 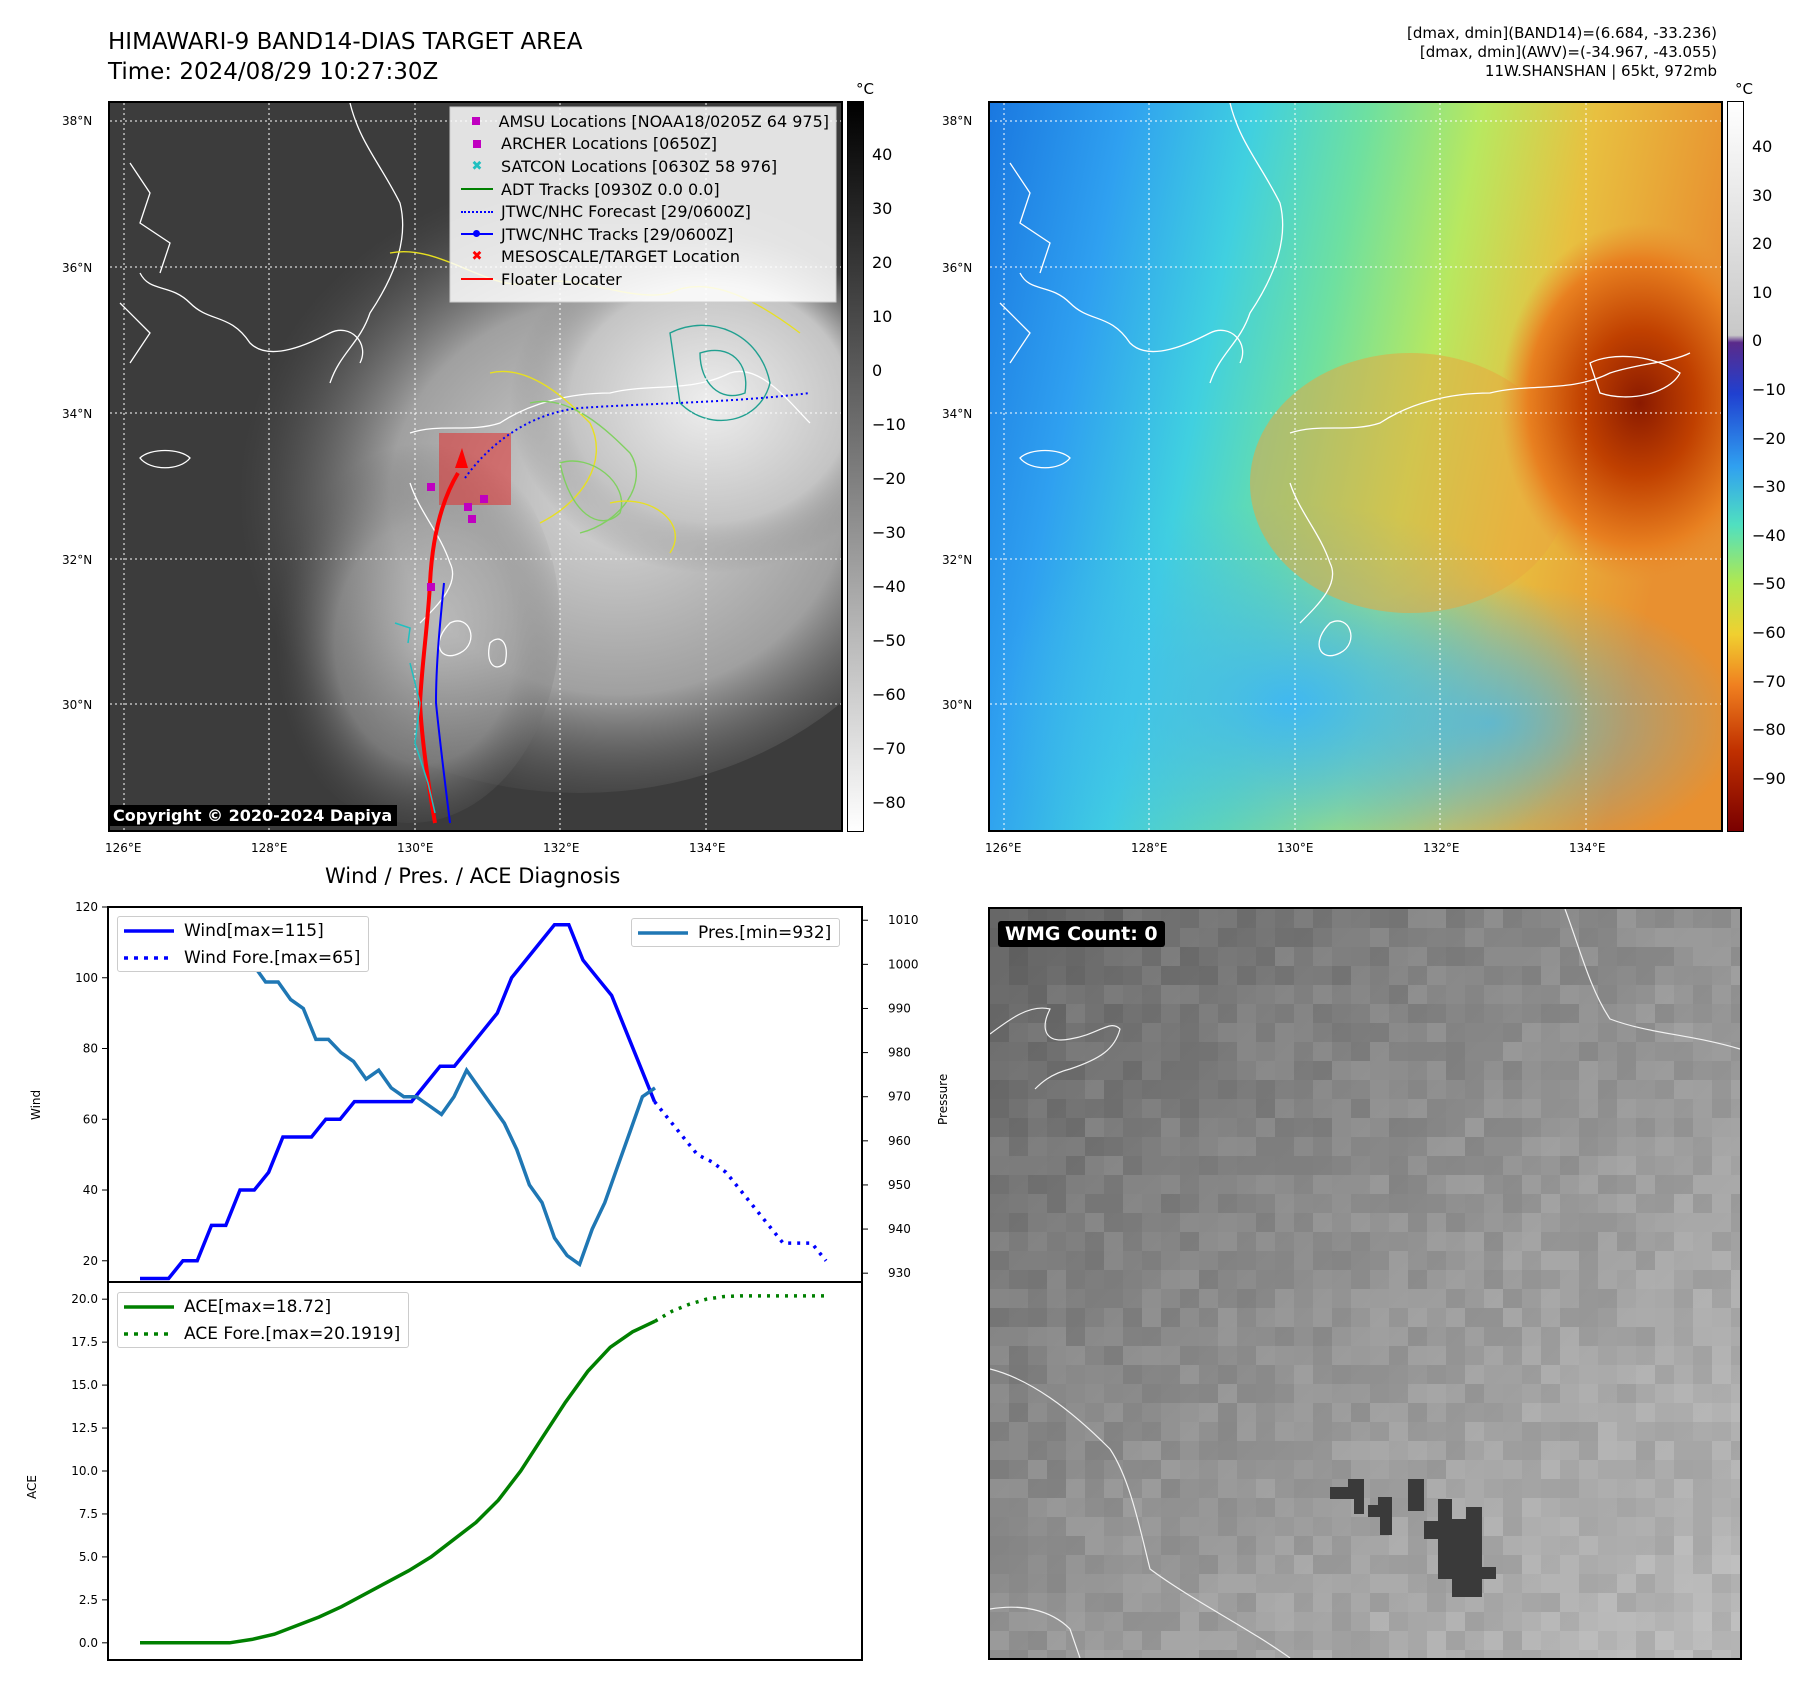 What do you see at coordinates (123, 848) in the screenshot?
I see `lon-label-126: 126°E` at bounding box center [123, 848].